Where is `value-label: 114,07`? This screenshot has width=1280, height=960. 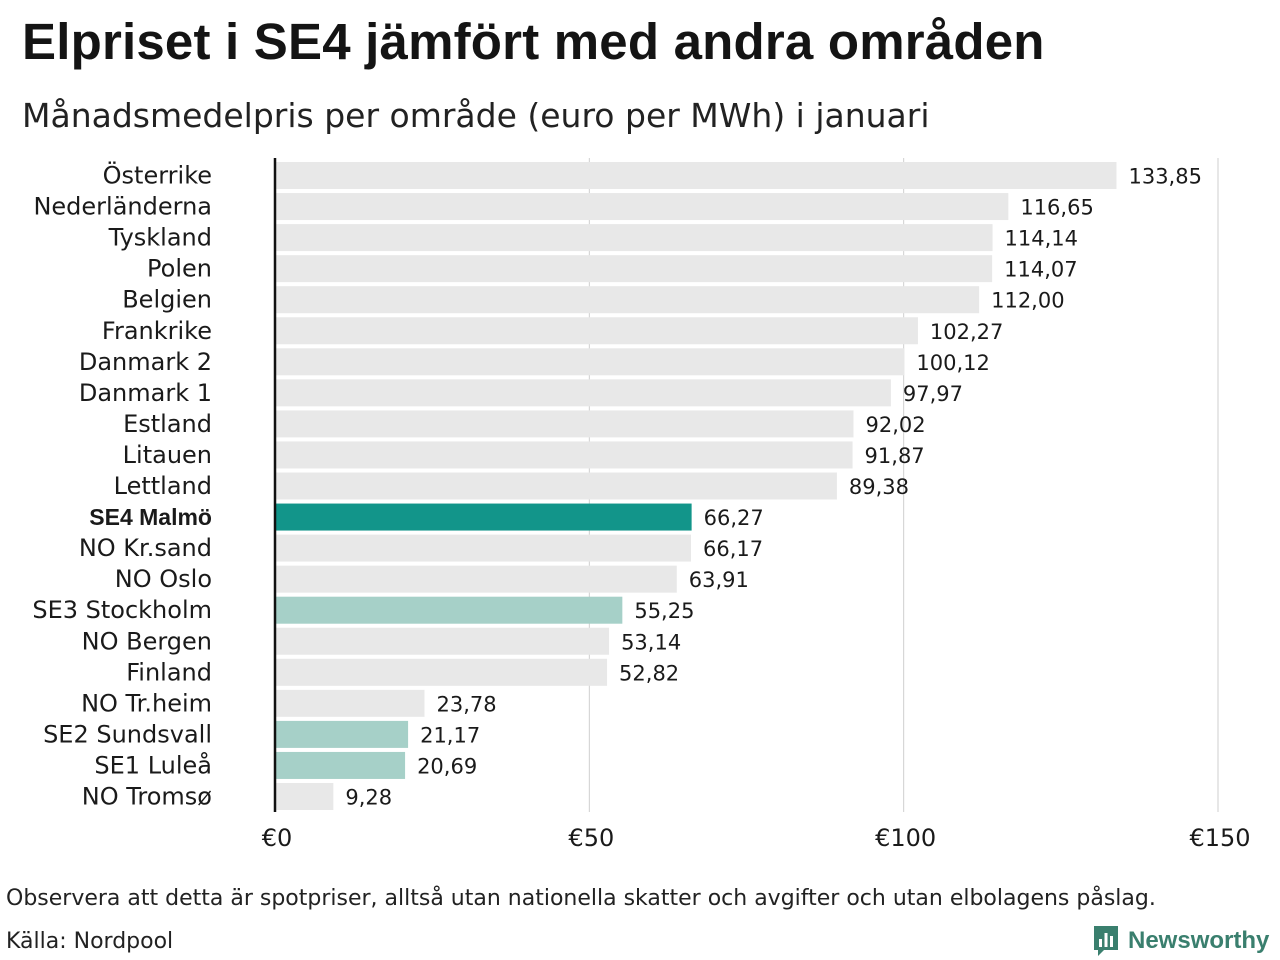 value-label: 114,07 is located at coordinates (1040, 270).